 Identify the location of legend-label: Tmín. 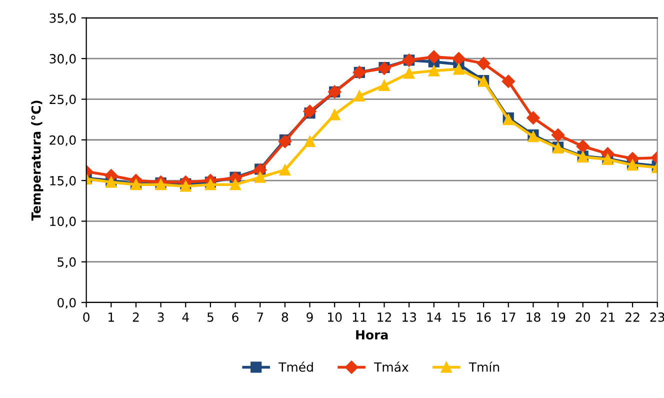
(484, 367).